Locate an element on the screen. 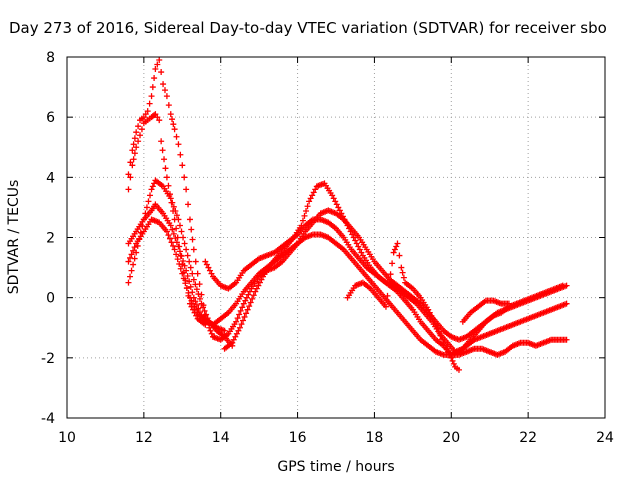 This screenshot has height=480, width=640. x-tick-label: 18 is located at coordinates (375, 438).